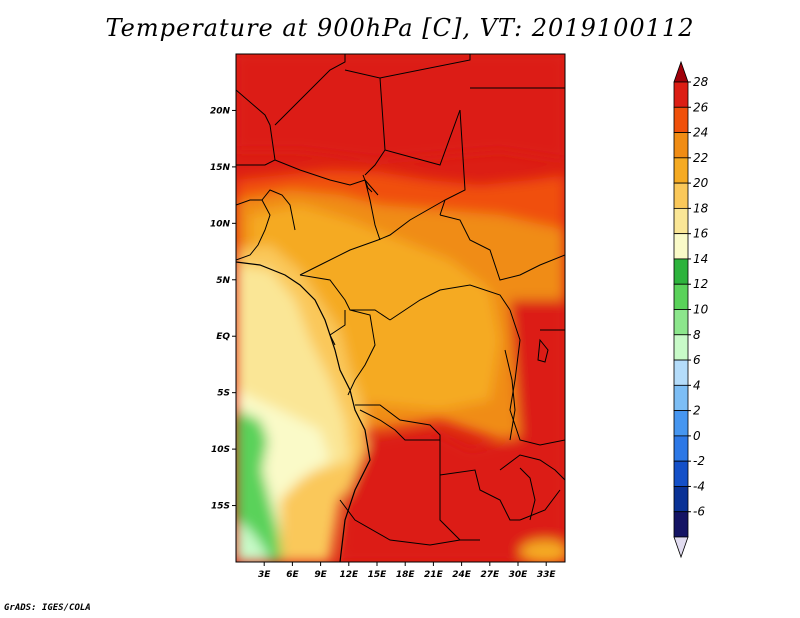 The width and height of the screenshot is (800, 618). I want to click on y-tick-label: 20N, so click(220, 111).